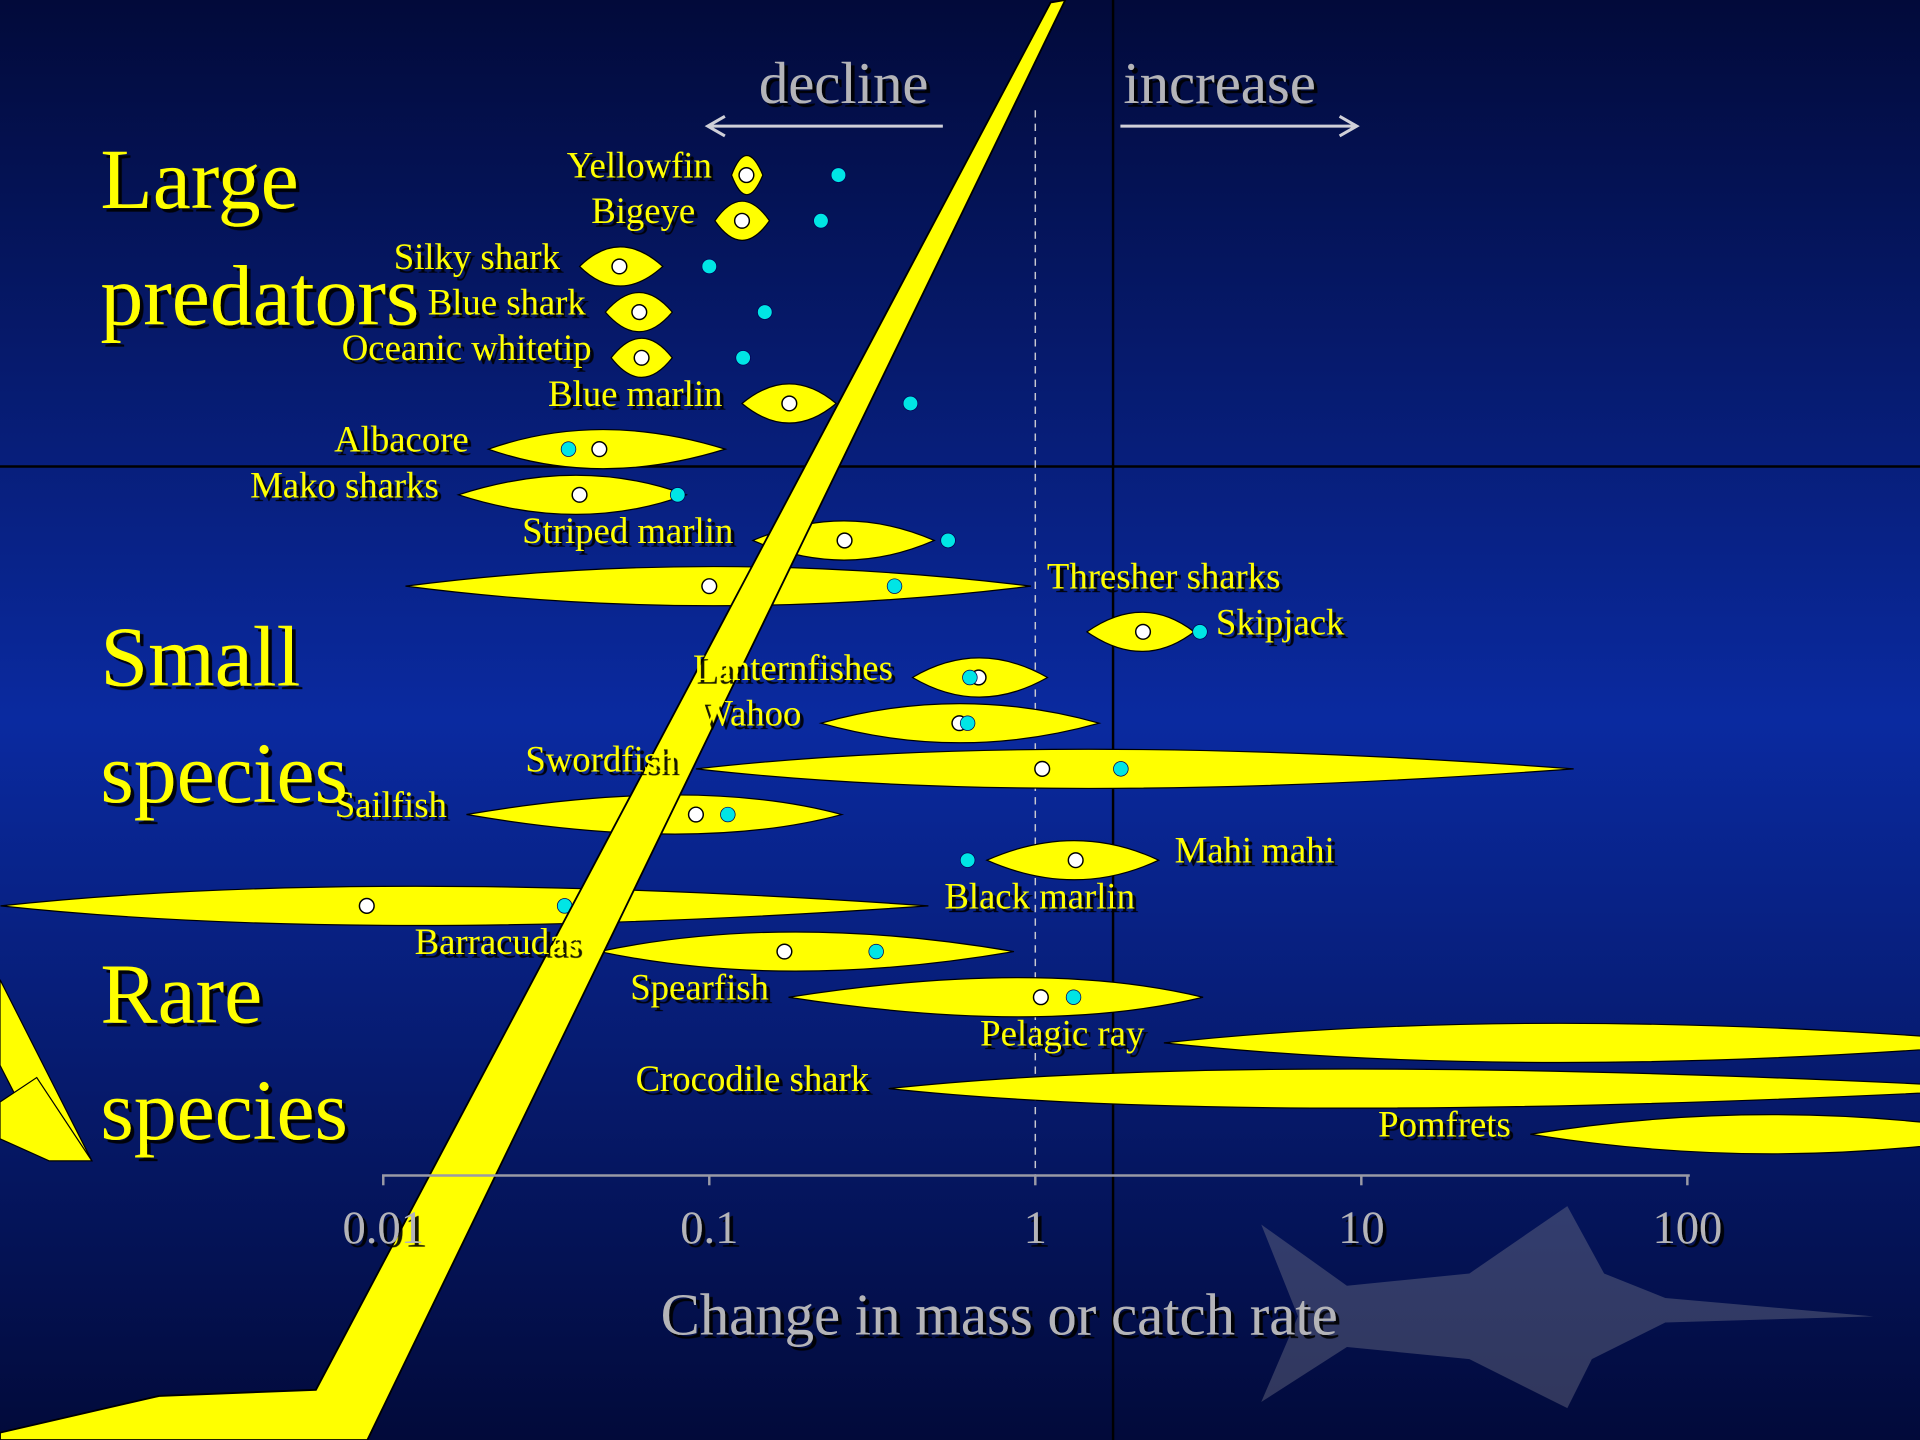  Describe the element at coordinates (749, 713) in the screenshot. I see `species-label: Wahoo` at that location.